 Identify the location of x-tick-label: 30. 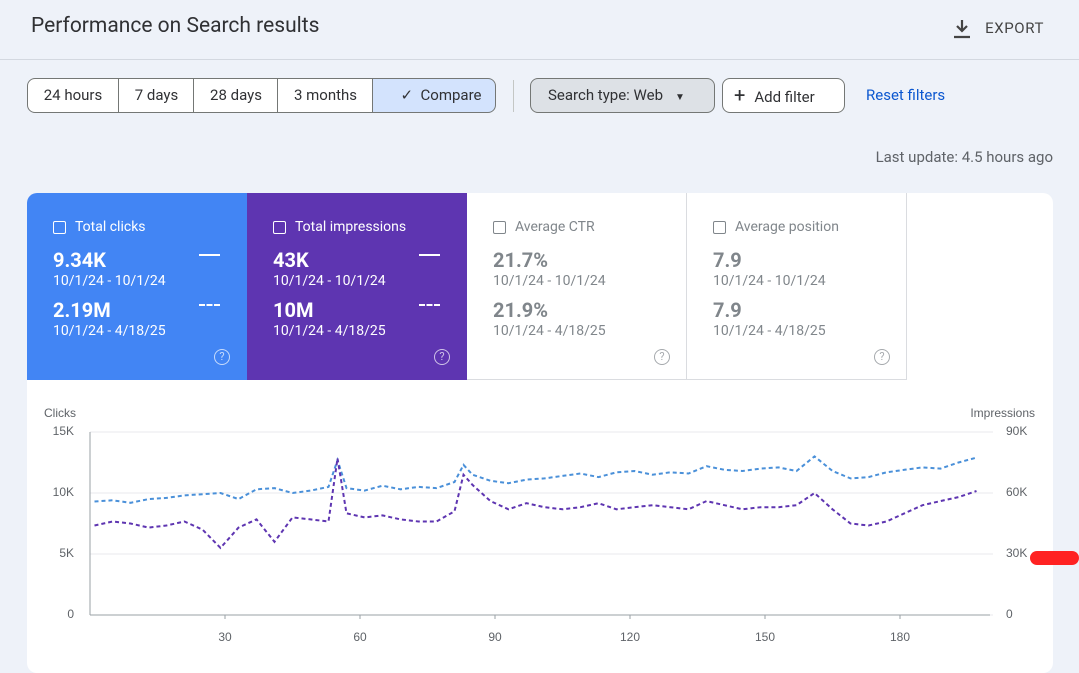
(225, 637).